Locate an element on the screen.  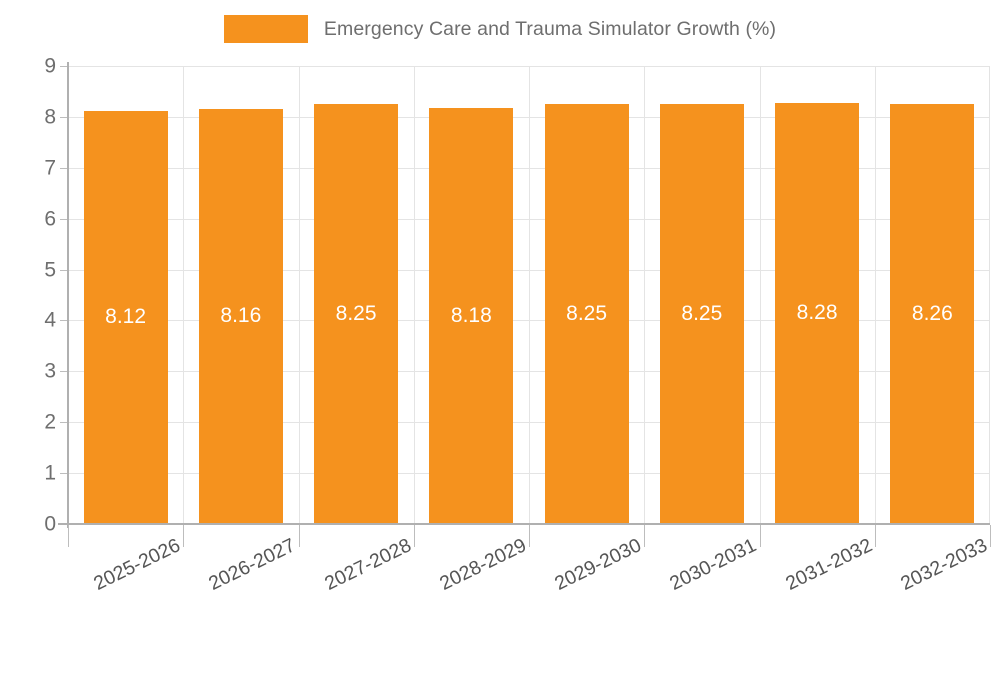
bar-value-label: 8.18 is located at coordinates (471, 315).